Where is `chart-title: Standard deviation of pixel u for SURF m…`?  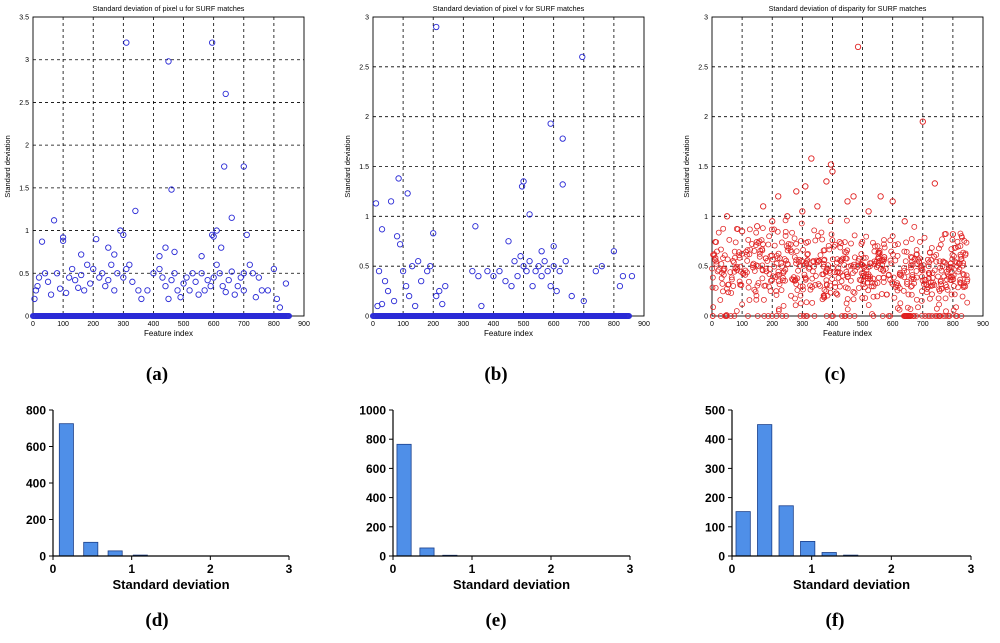
chart-title: Standard deviation of pixel u for SURF m… is located at coordinates (169, 8).